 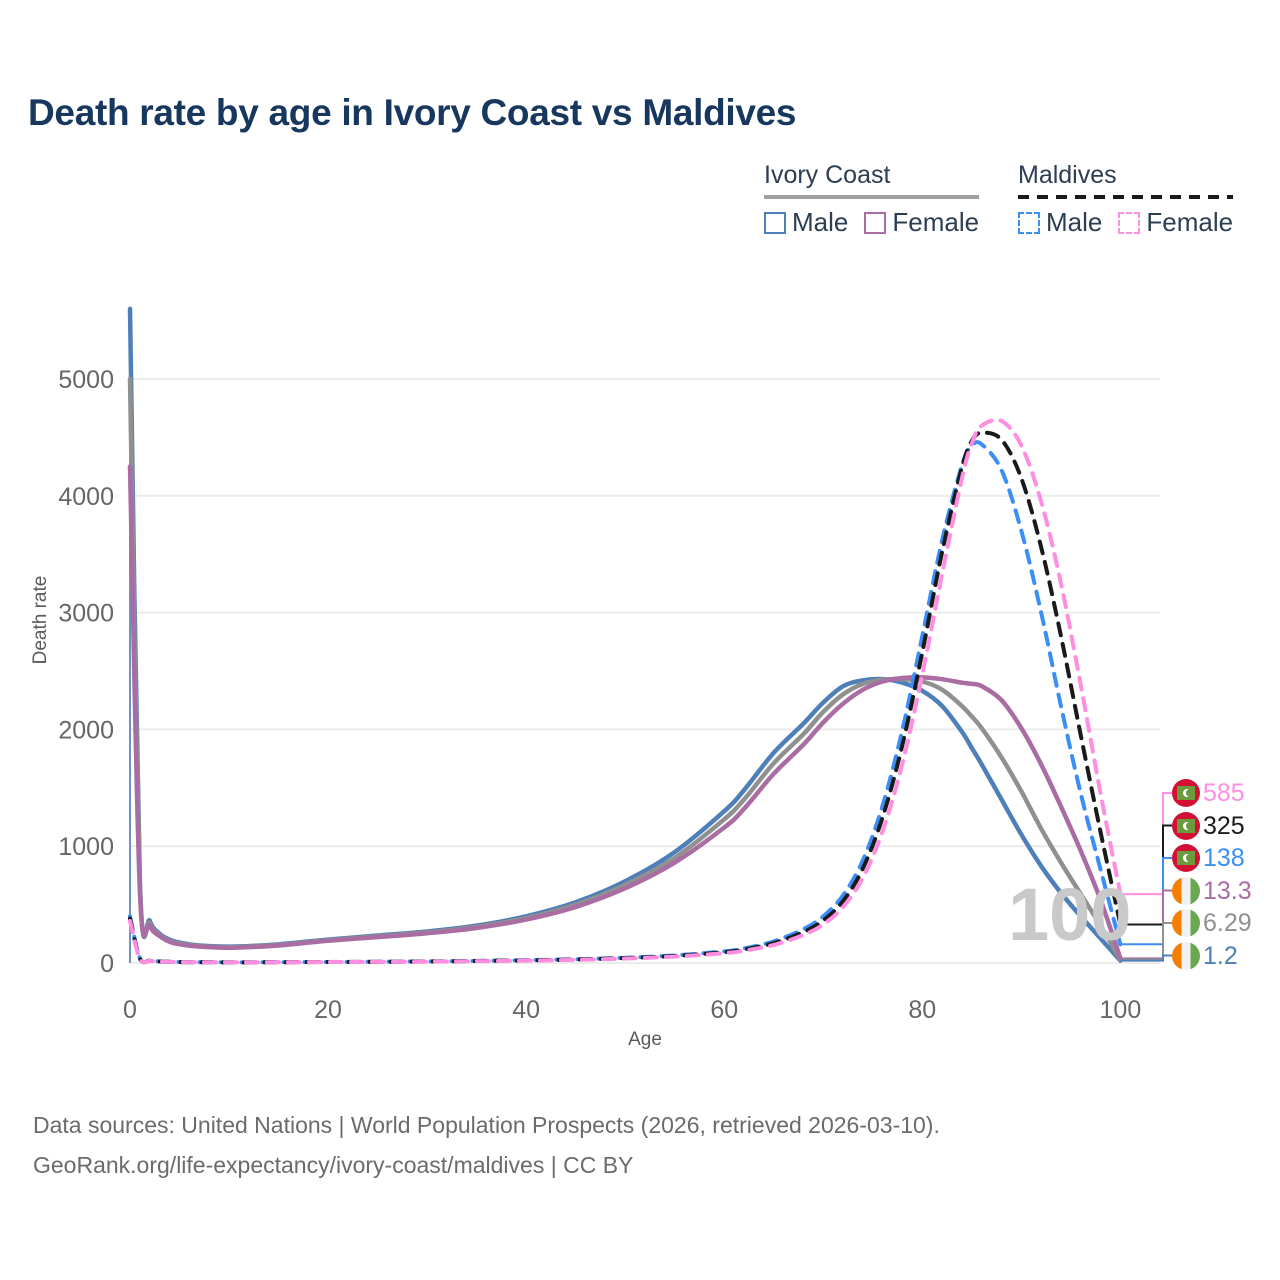 What do you see at coordinates (922, 1010) in the screenshot?
I see `x-tick-label: 80` at bounding box center [922, 1010].